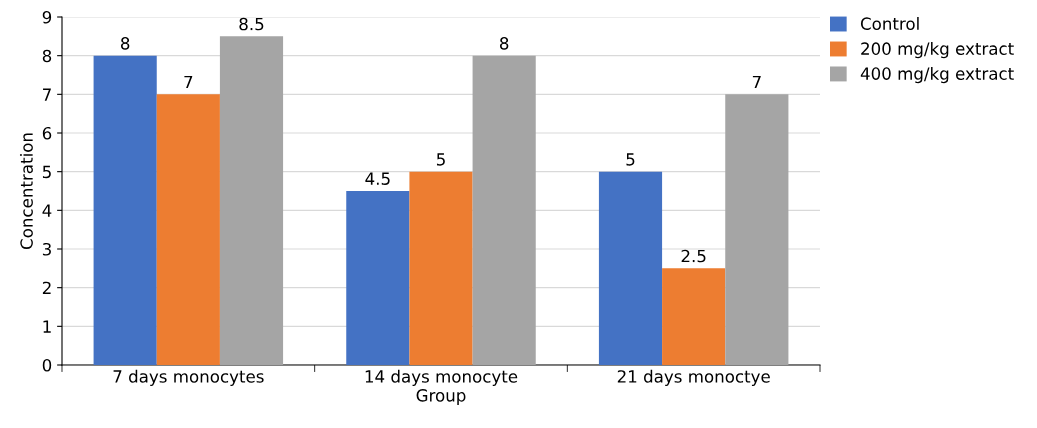  Describe the element at coordinates (441, 377) in the screenshot. I see `x-tick-label: 14 days monocyte` at that location.